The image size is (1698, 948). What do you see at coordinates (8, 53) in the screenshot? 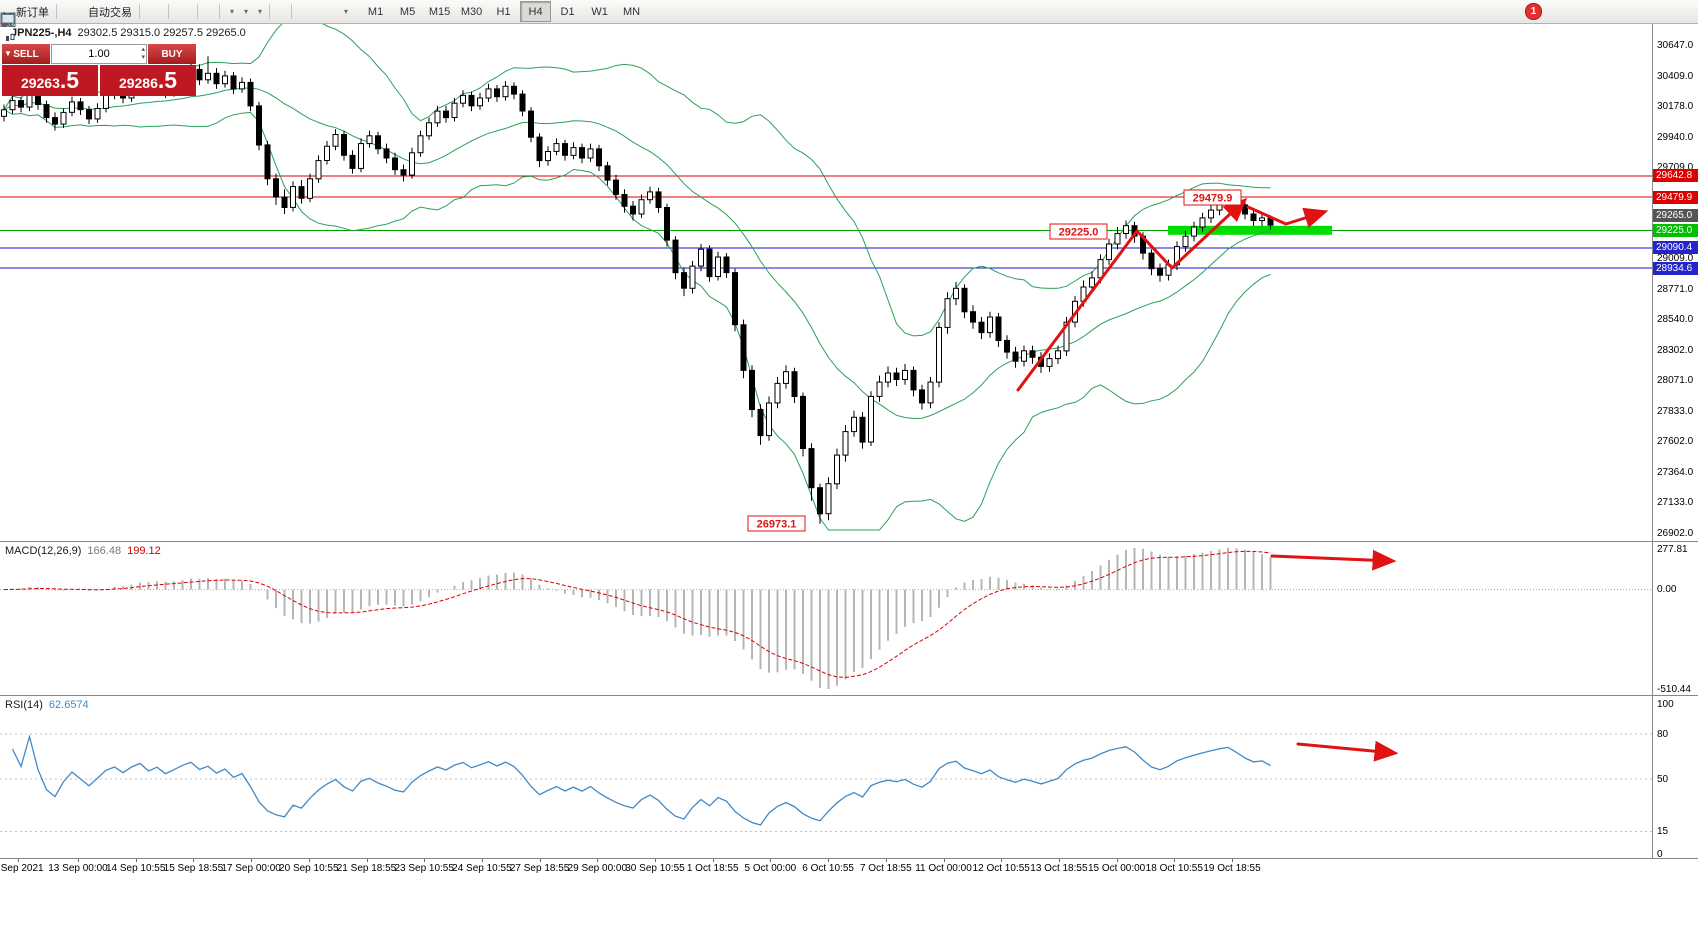
I see `collapse-panel-icon: ▼` at bounding box center [8, 53].